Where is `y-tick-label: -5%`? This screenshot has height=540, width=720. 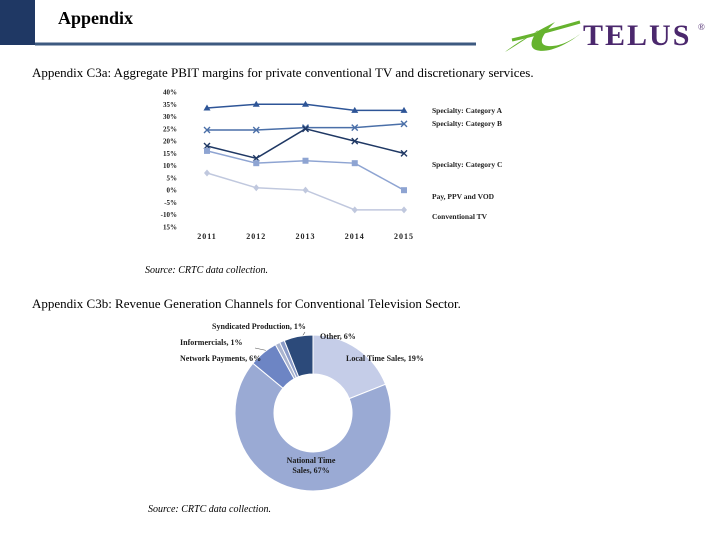 y-tick-label: -5% is located at coordinates (170, 203).